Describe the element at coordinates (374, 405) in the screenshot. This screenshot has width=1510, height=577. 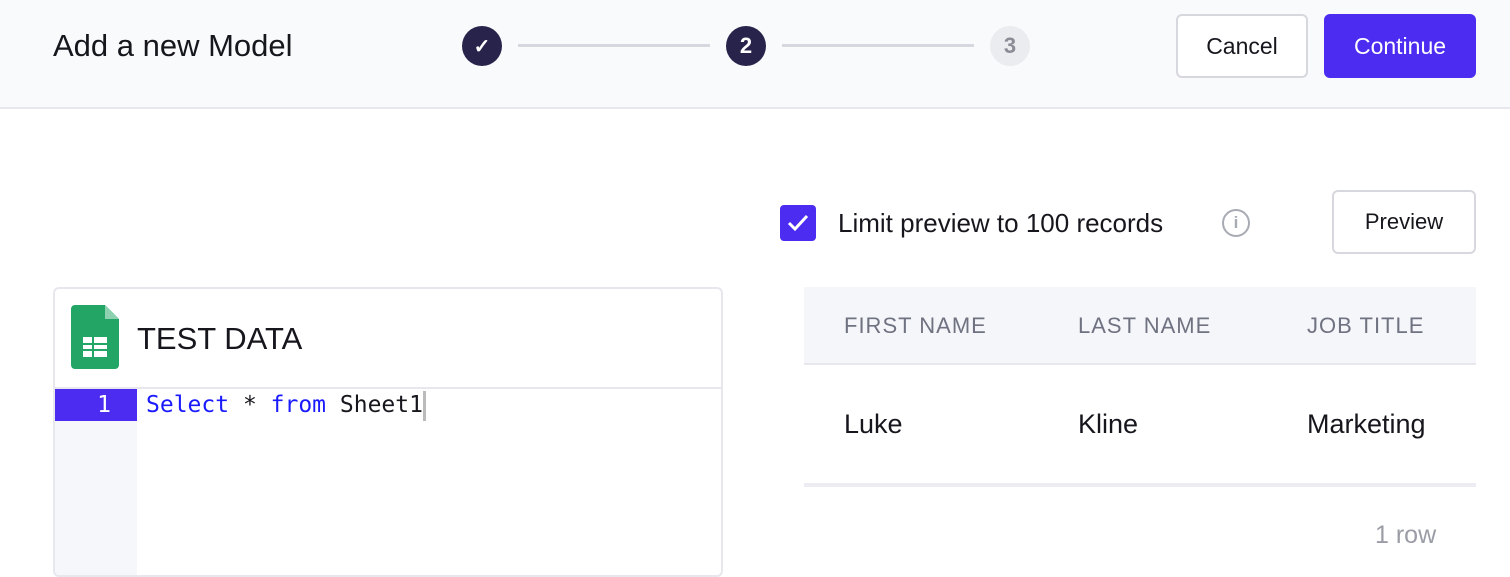
I see `code-token: Sheet1` at that location.